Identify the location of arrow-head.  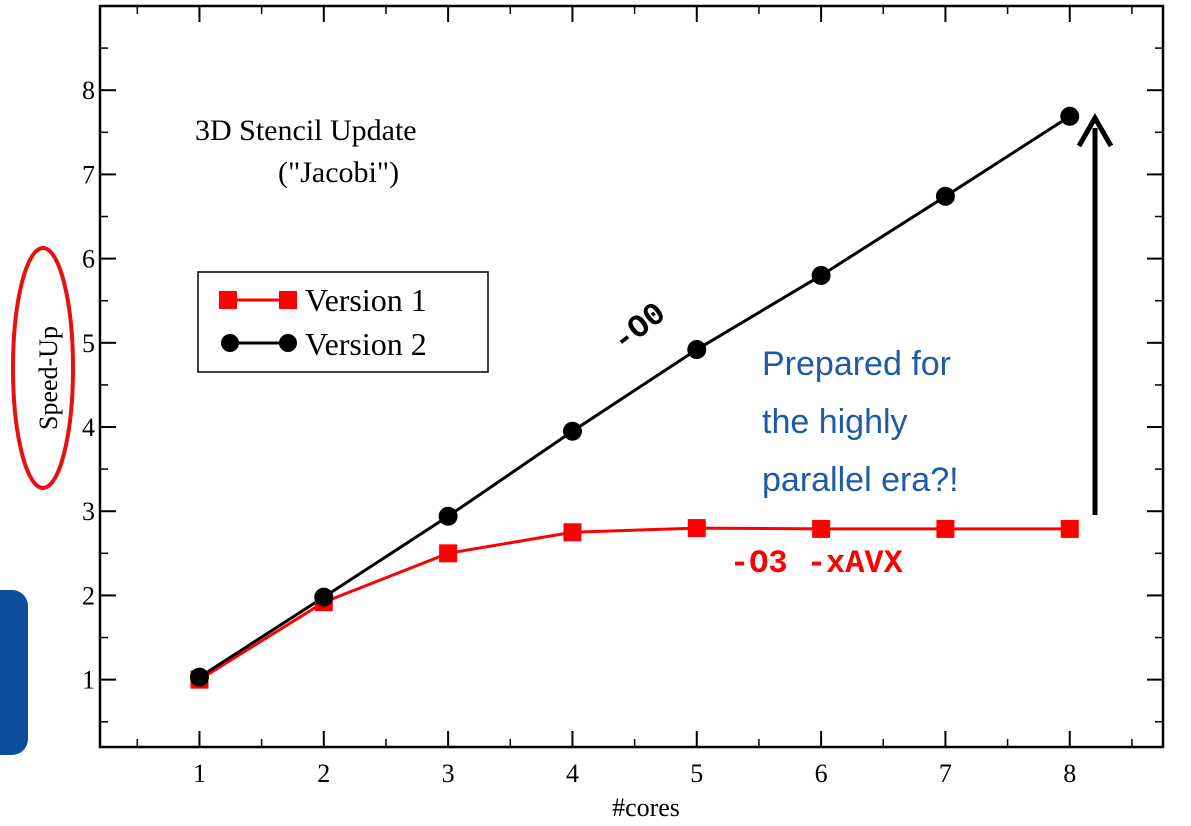
(1095, 130).